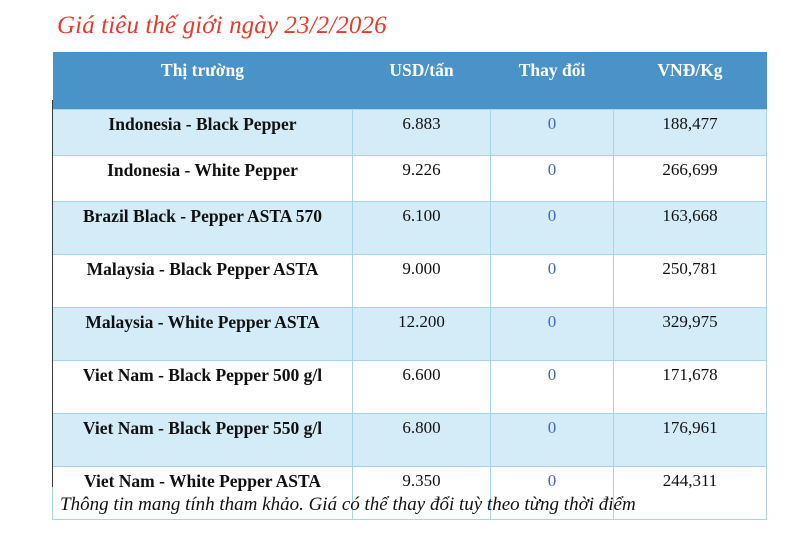 The height and width of the screenshot is (544, 800). I want to click on cell-vnd: 329,975, so click(690, 334).